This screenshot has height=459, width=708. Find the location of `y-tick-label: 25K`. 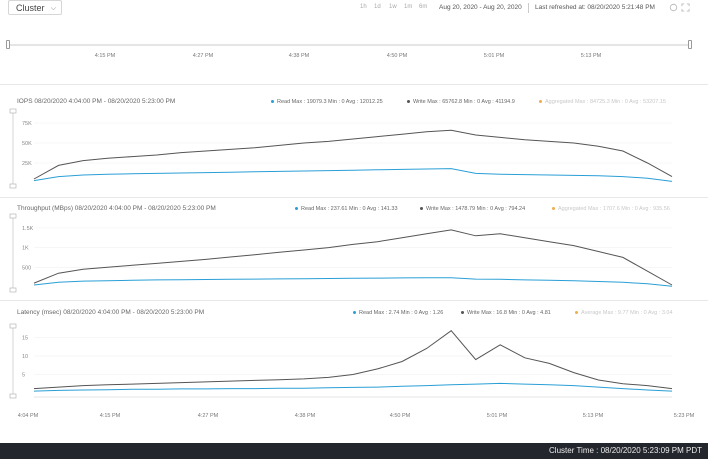

y-tick-label: 25K is located at coordinates (27, 164).